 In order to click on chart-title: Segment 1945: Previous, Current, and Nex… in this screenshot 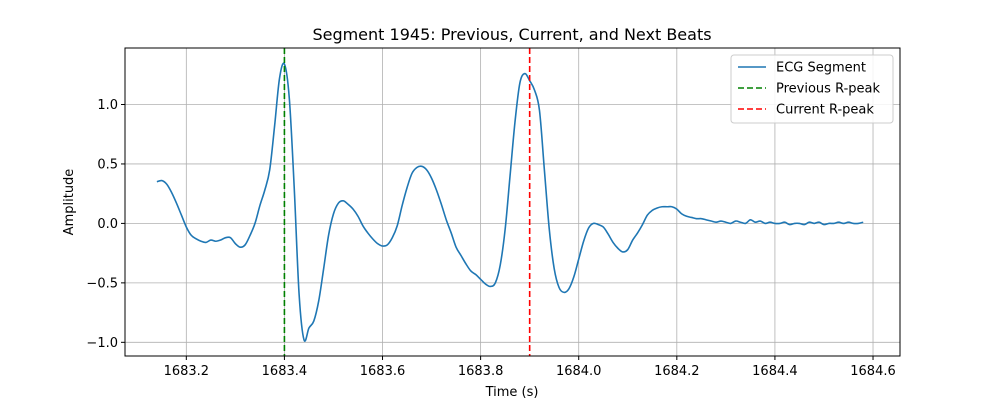, I will do `click(511, 34)`.